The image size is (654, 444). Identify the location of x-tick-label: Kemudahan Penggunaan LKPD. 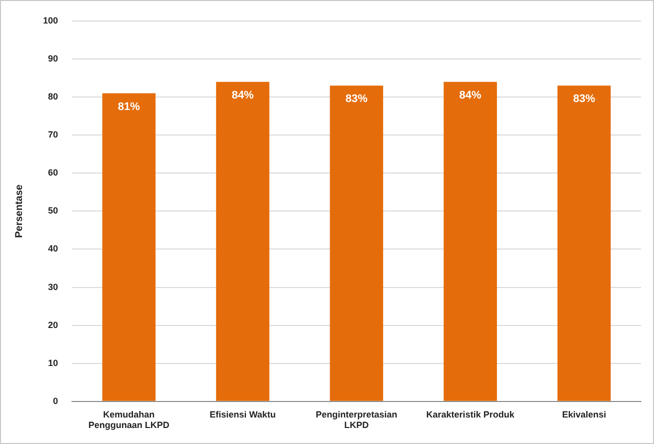
(129, 419).